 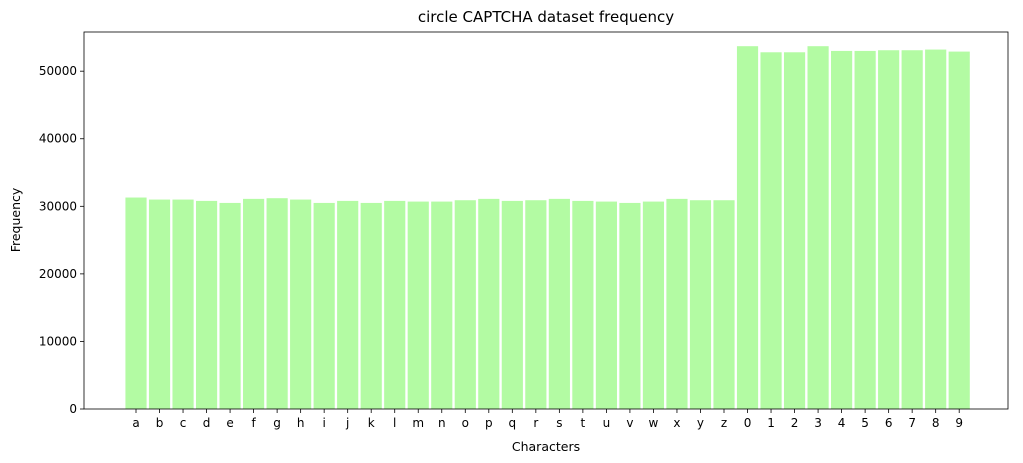 I want to click on x-tick-label-p: p, so click(x=489, y=423).